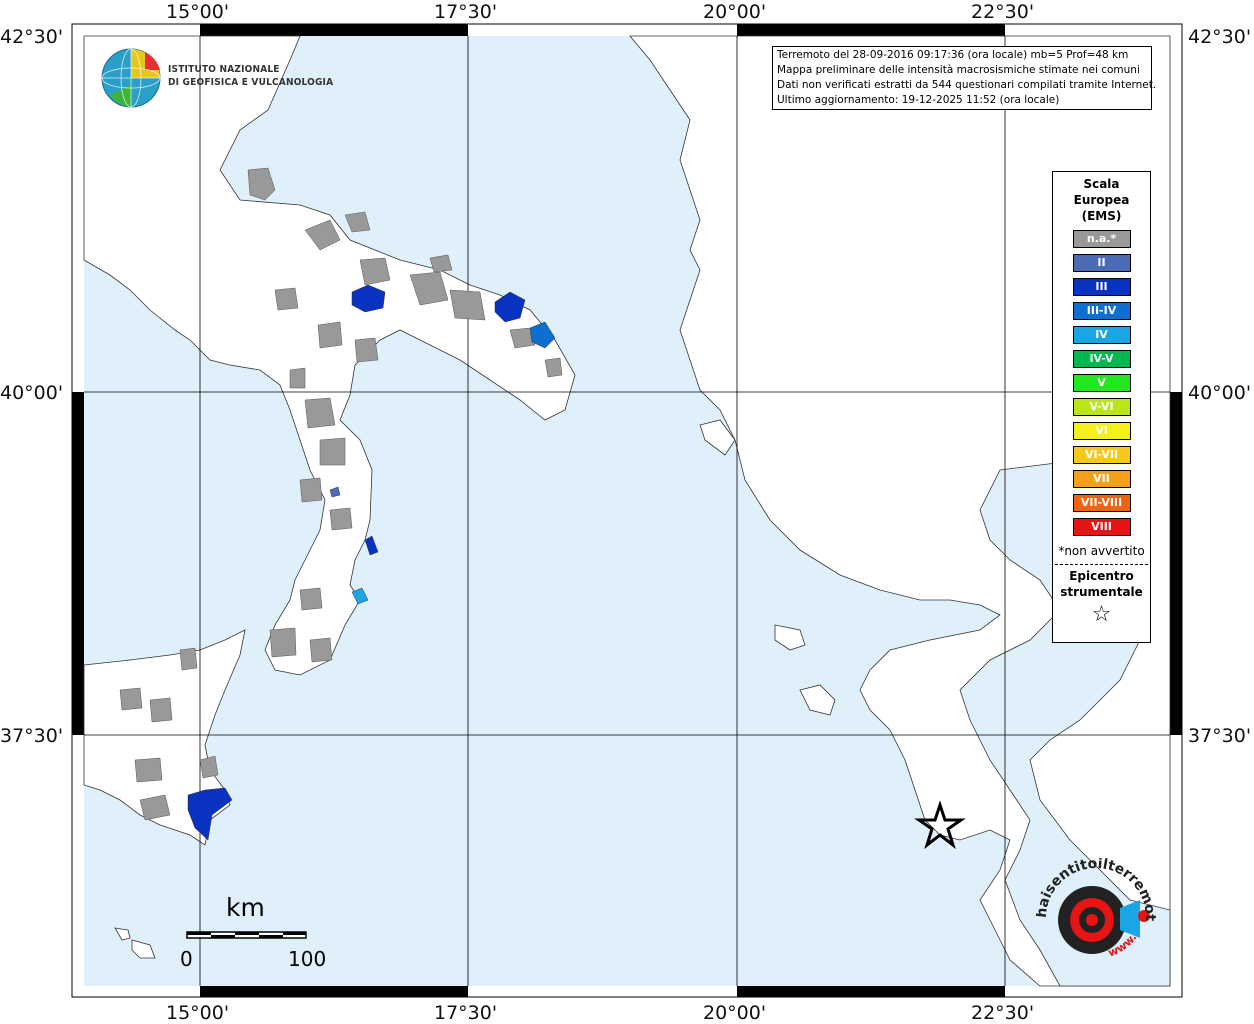 This screenshot has height=1024, width=1254. What do you see at coordinates (1101, 239) in the screenshot?
I see `legend-item: n.a.*` at bounding box center [1101, 239].